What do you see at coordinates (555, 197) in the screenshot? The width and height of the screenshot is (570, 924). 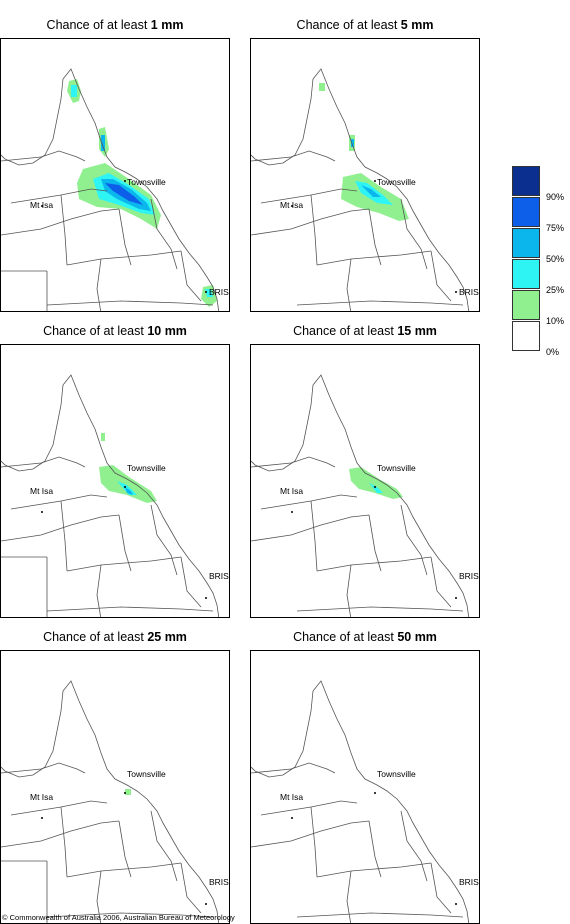 I see `legend-label-90: 90%` at bounding box center [555, 197].